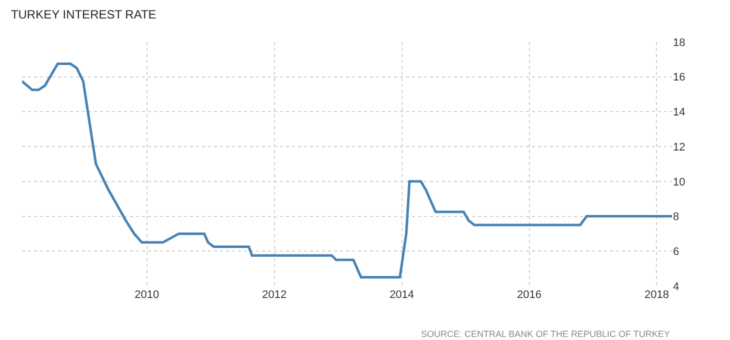 Image resolution: width=730 pixels, height=340 pixels. Describe the element at coordinates (676, 217) in the screenshot. I see `y-tick-label: 8` at that location.